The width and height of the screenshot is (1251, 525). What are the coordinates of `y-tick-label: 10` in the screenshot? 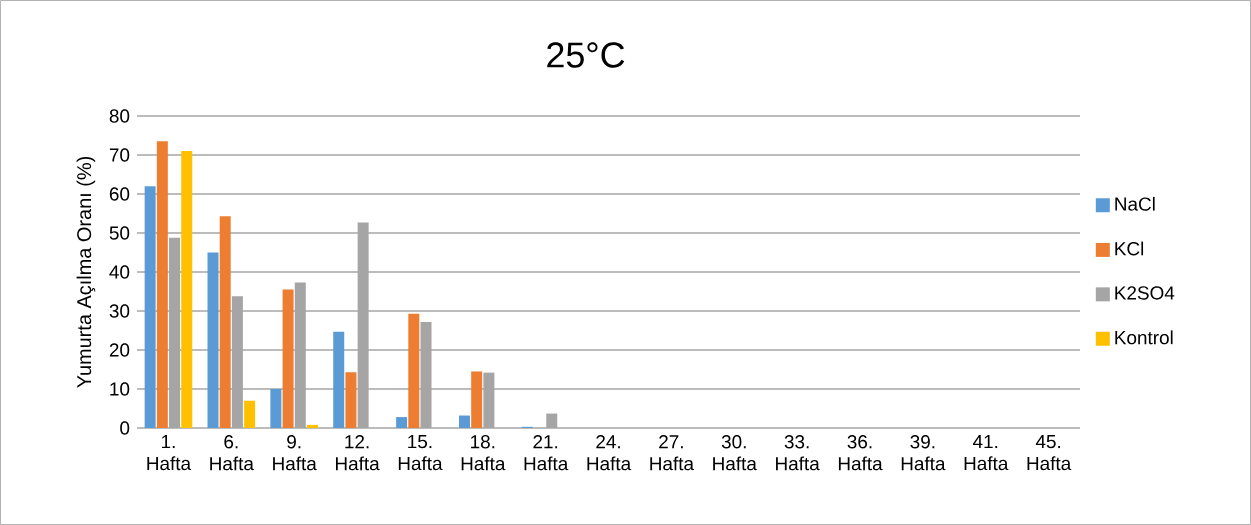 It's located at (120, 389).